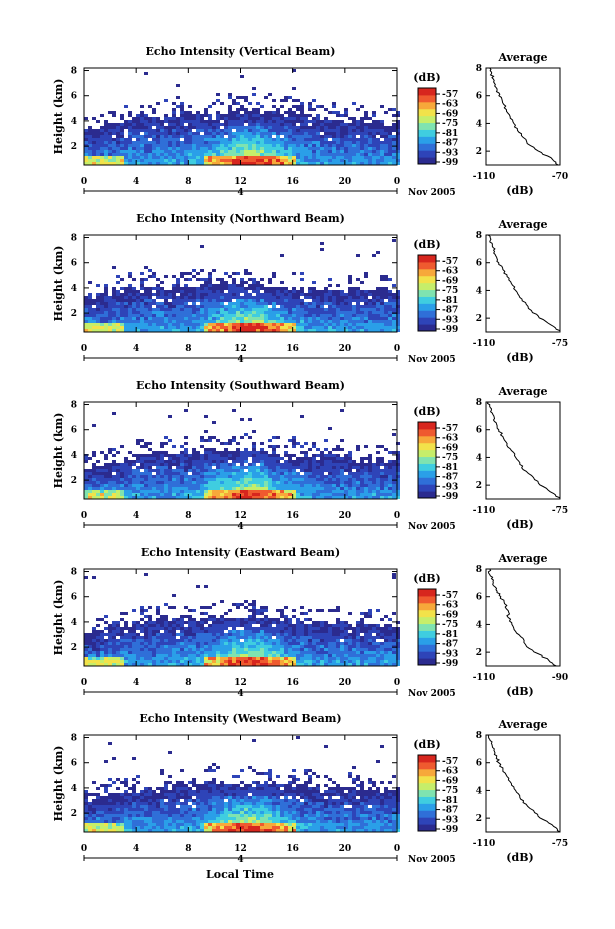 The image size is (615, 929). Describe the element at coordinates (560, 177) in the screenshot. I see `average-x-tick-label: -70` at that location.